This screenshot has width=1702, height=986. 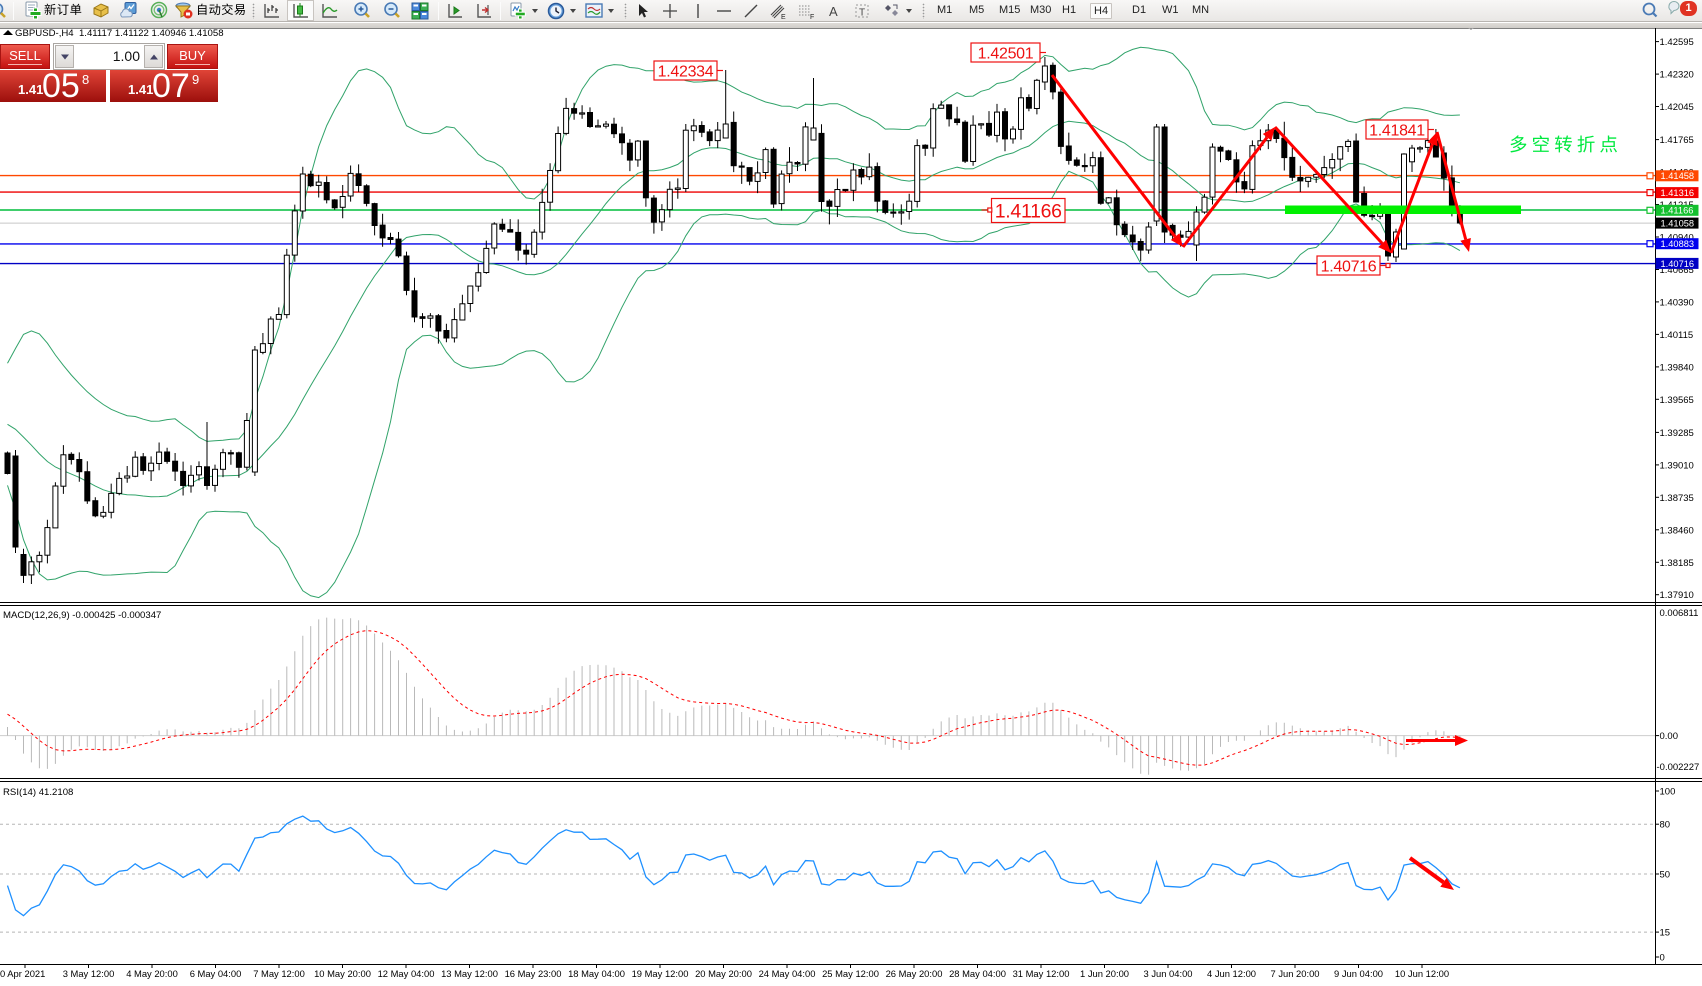 I want to click on svg-text: 1 Jun 20:00, so click(x=1104, y=973).